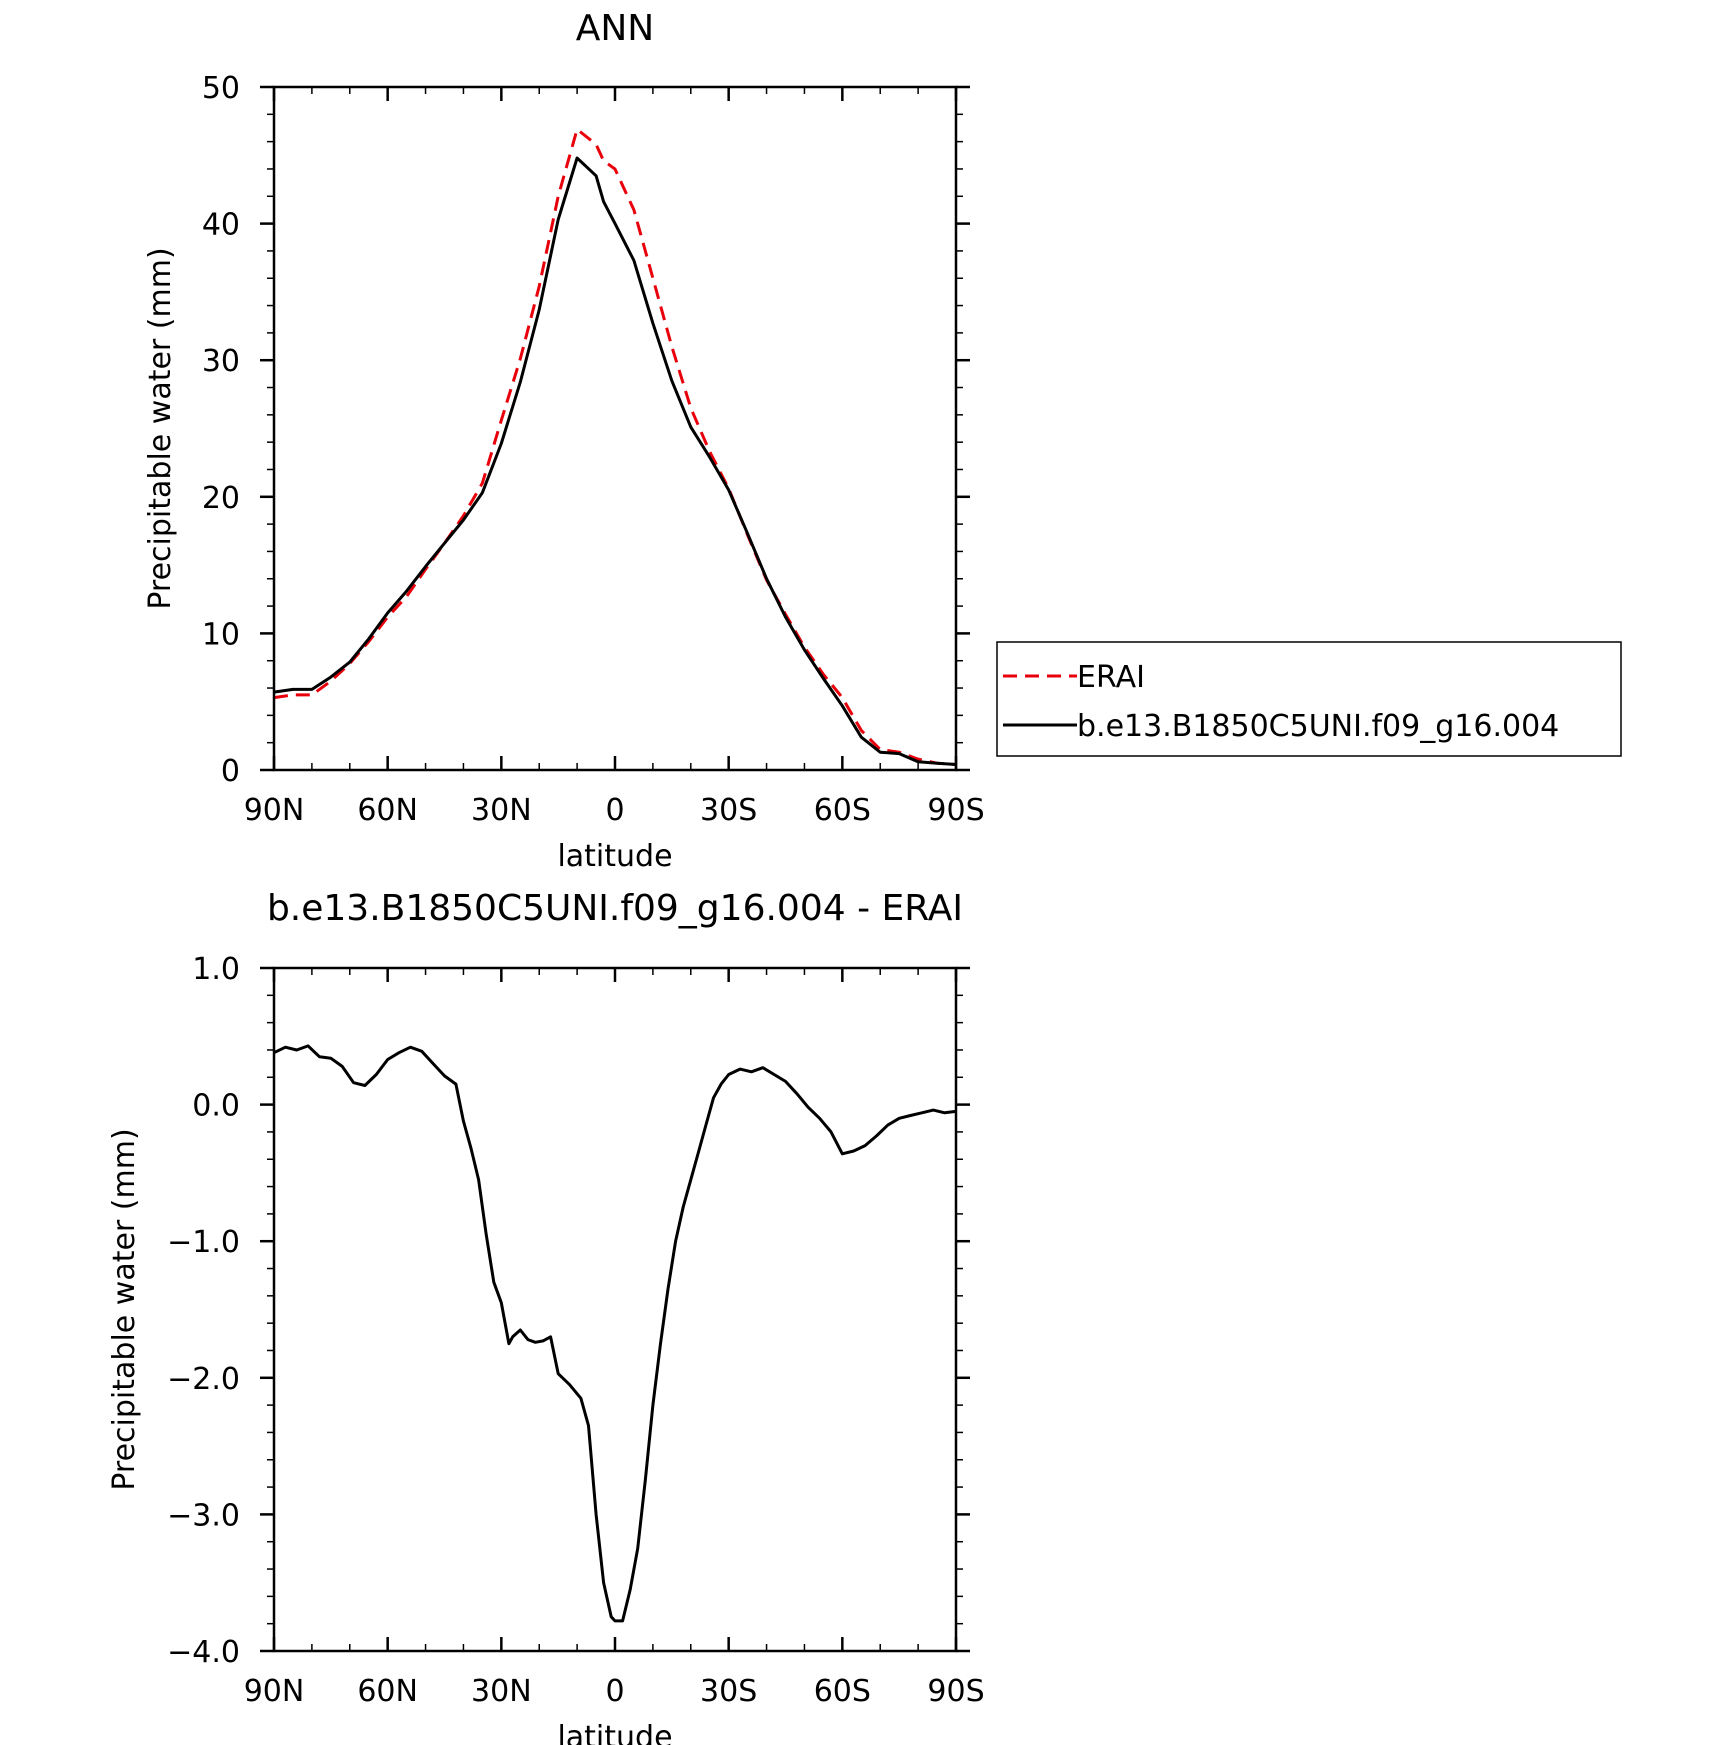 The image size is (1710, 1745). I want to click on legend: ERAI b.e13.B1850C5UNI.f09_g16.004, so click(1309, 699).